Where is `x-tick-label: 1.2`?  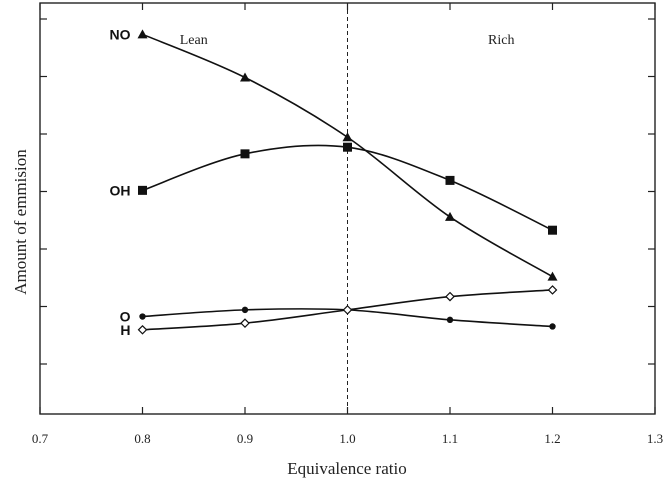 x-tick-label: 1.2 is located at coordinates (552, 438).